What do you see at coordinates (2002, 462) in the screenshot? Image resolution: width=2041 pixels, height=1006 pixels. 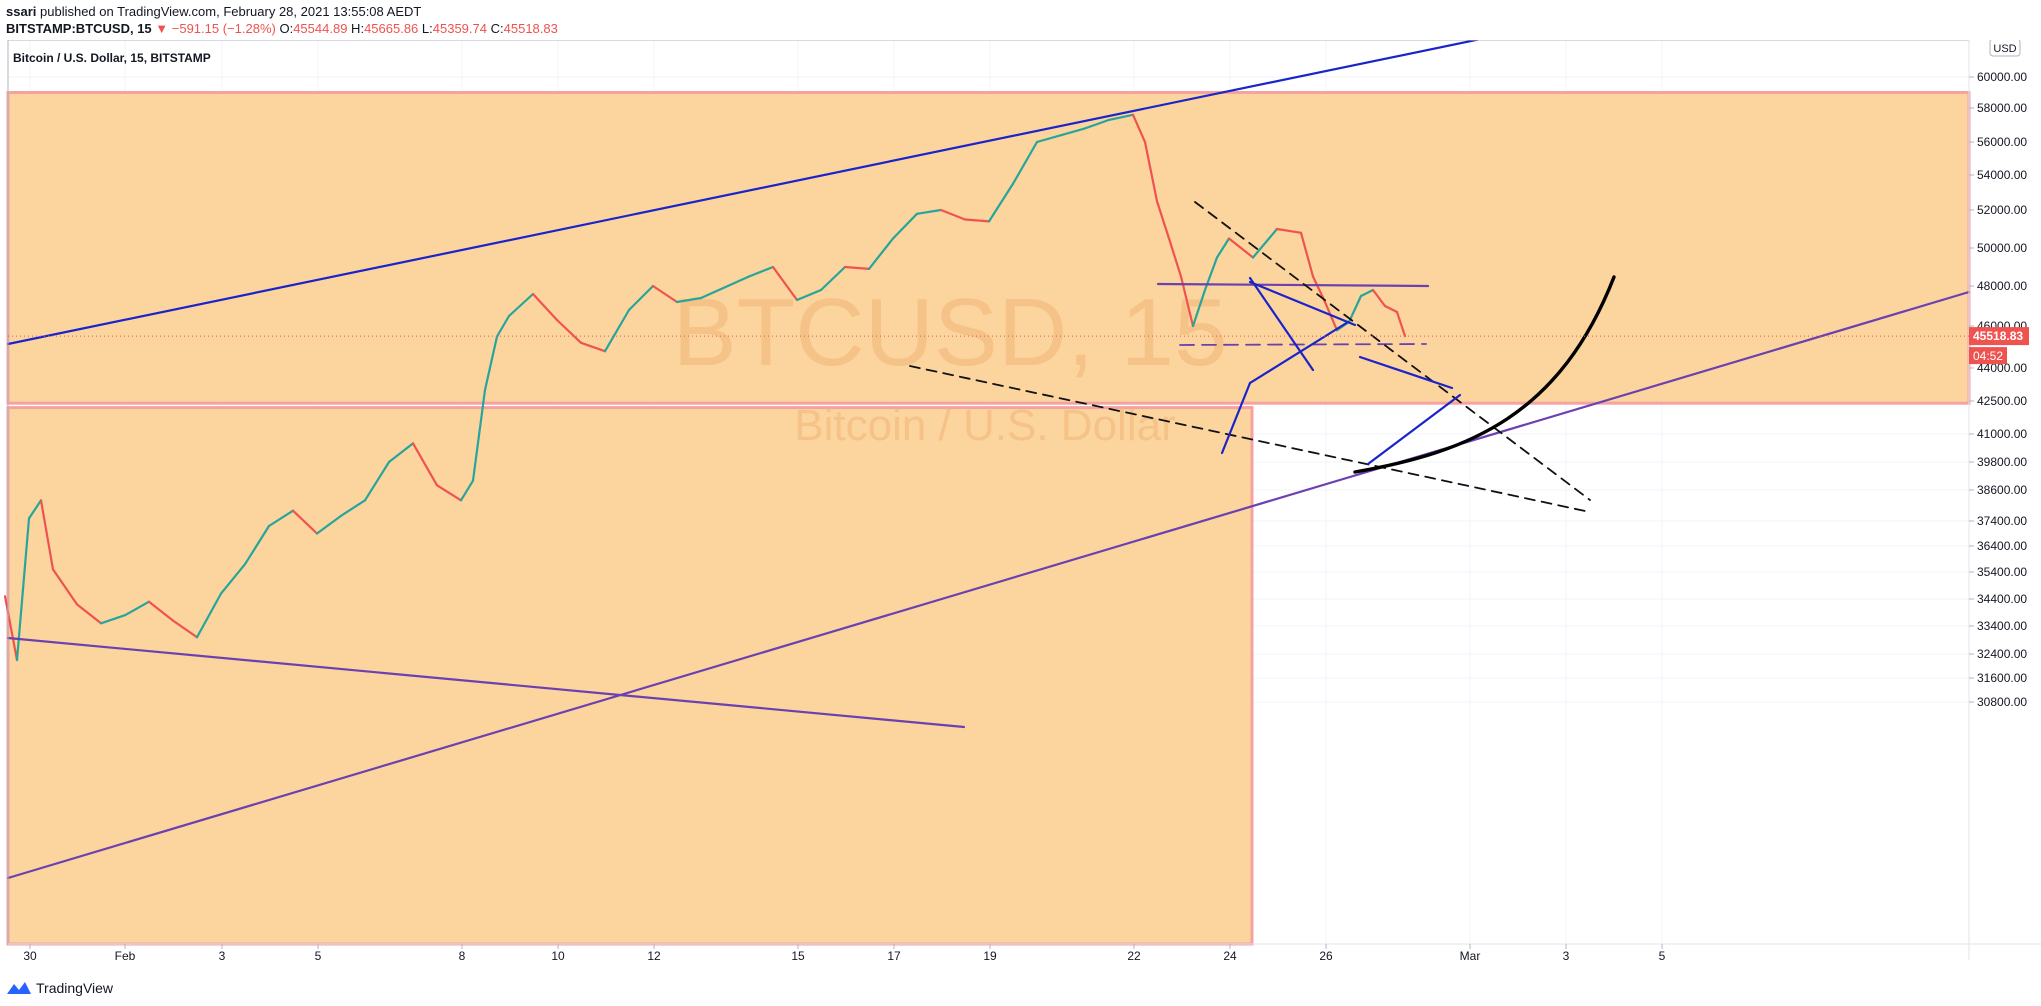 I see `price-tick-label: 39800.00` at bounding box center [2002, 462].